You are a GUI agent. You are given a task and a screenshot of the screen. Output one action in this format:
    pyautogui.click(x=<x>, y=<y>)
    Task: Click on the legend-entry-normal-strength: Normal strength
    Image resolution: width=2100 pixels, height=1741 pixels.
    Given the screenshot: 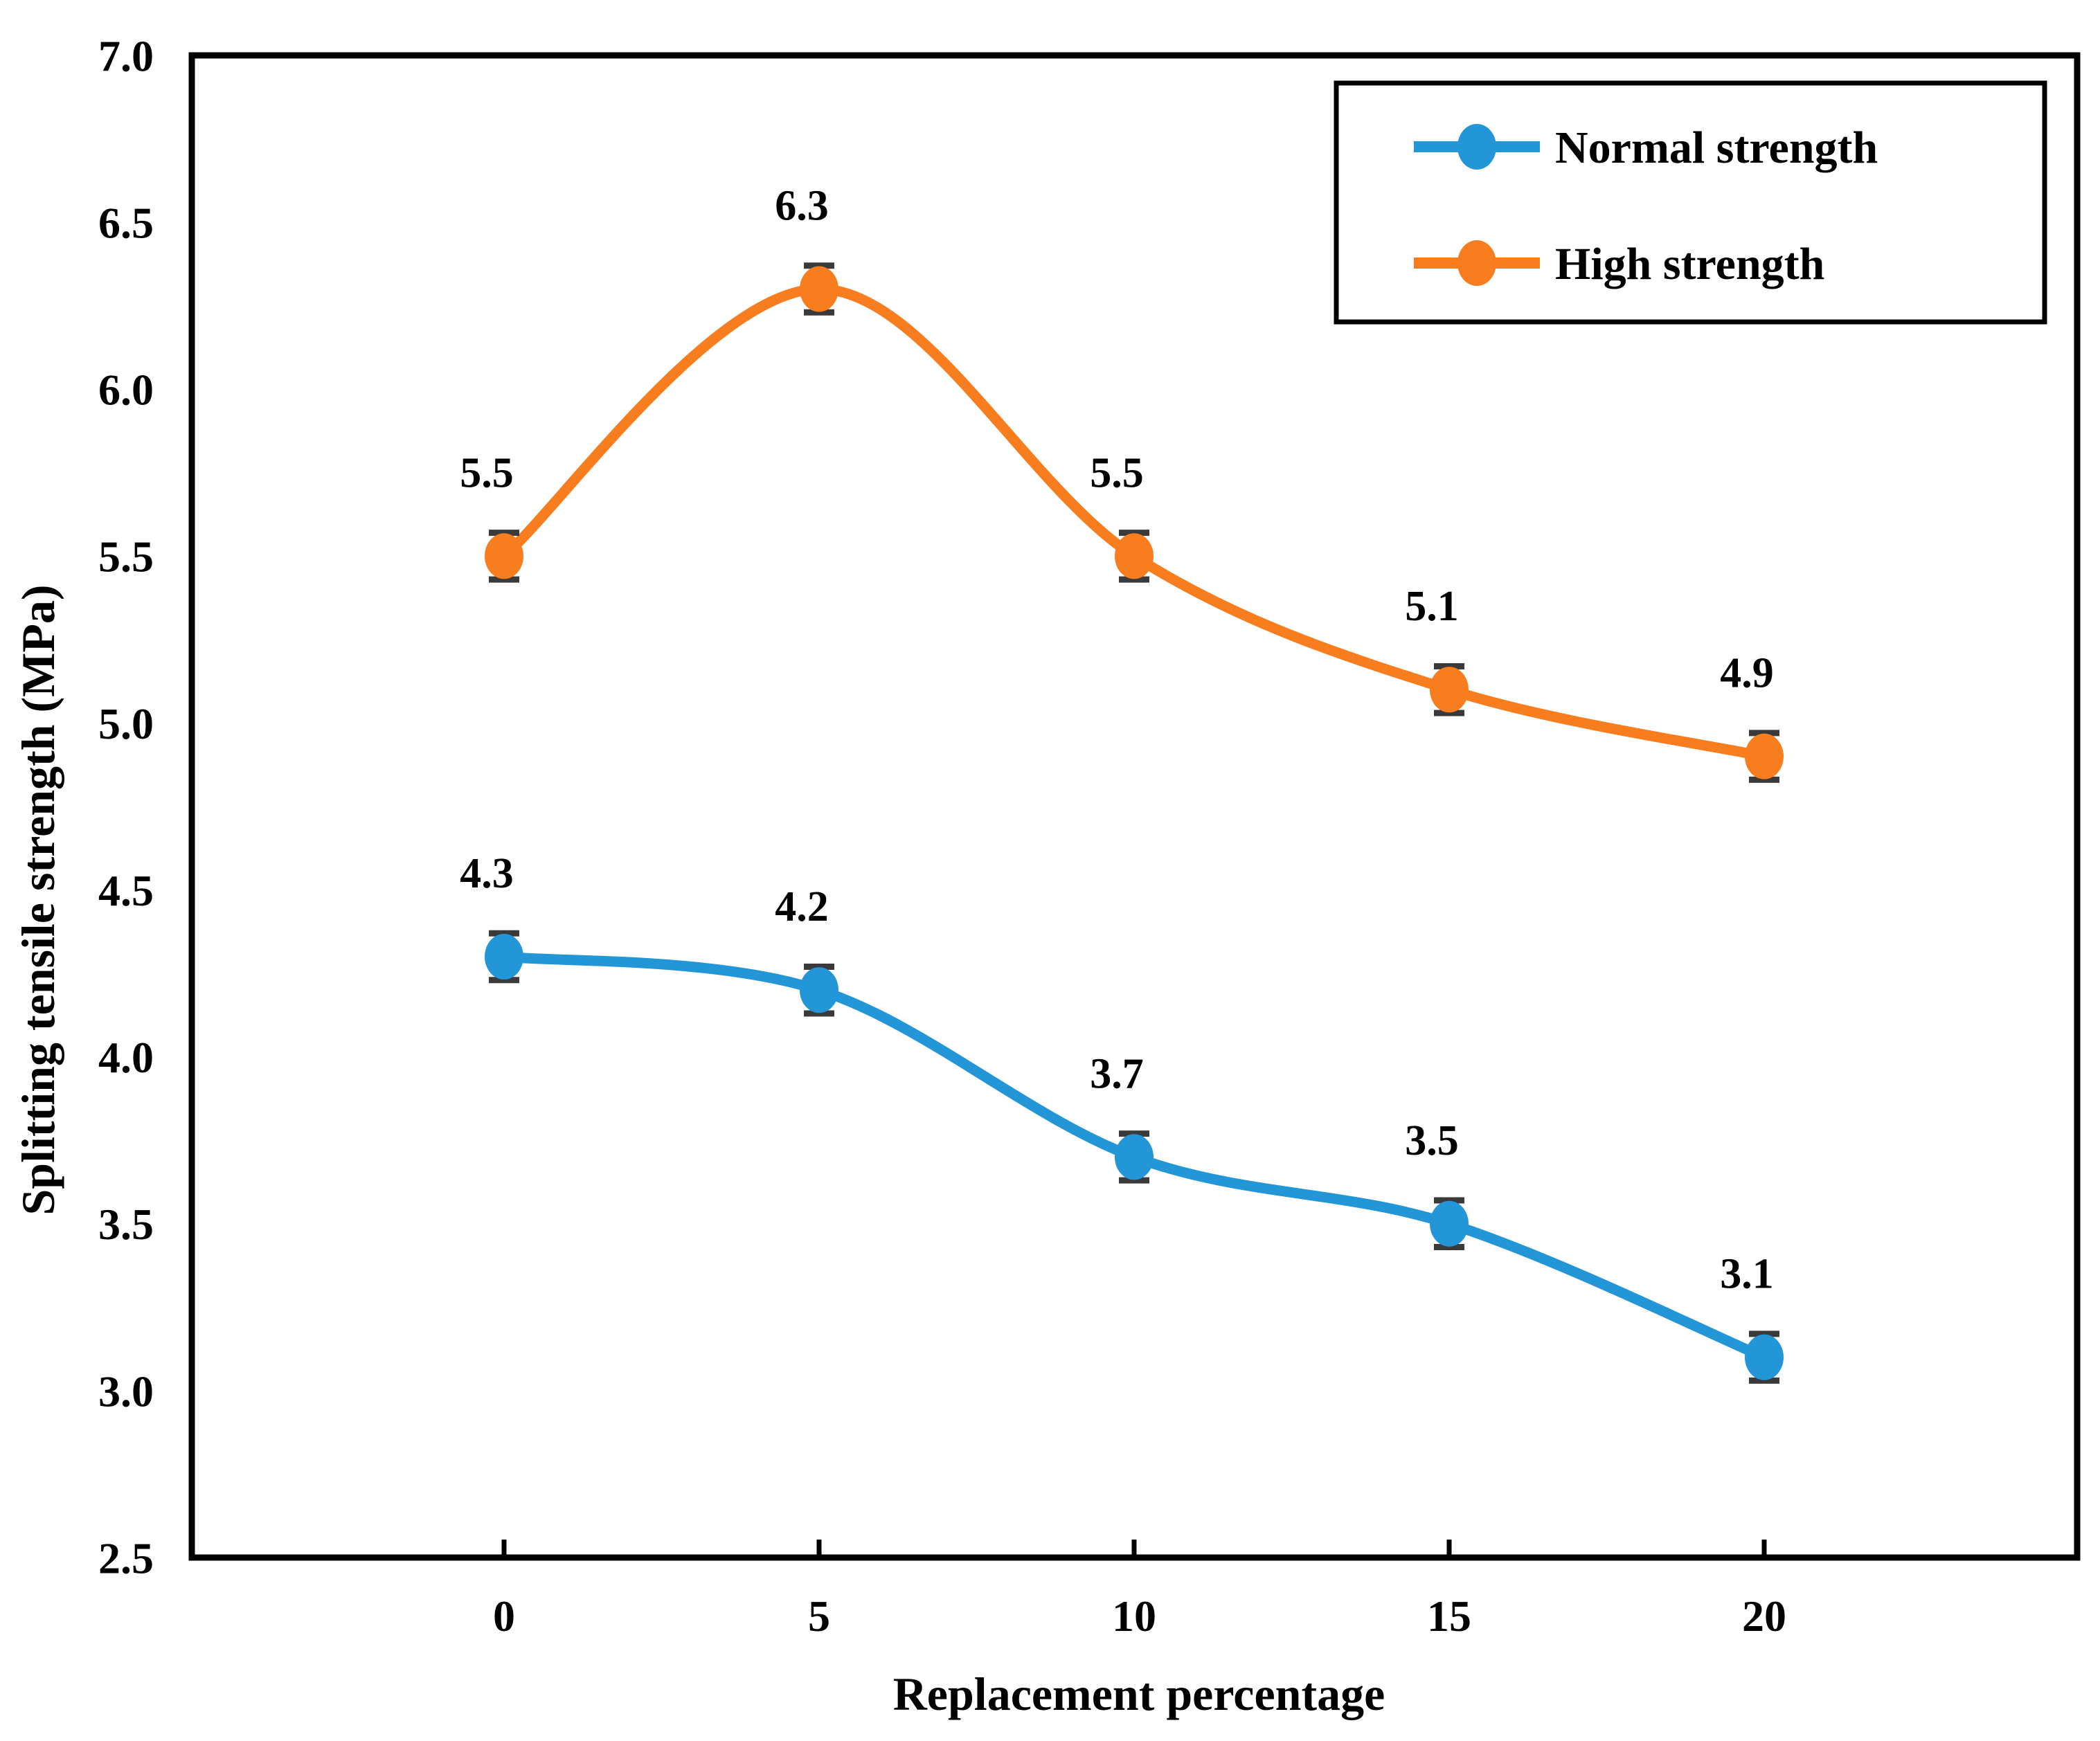 What is the action you would take?
    pyautogui.click(x=1646, y=148)
    